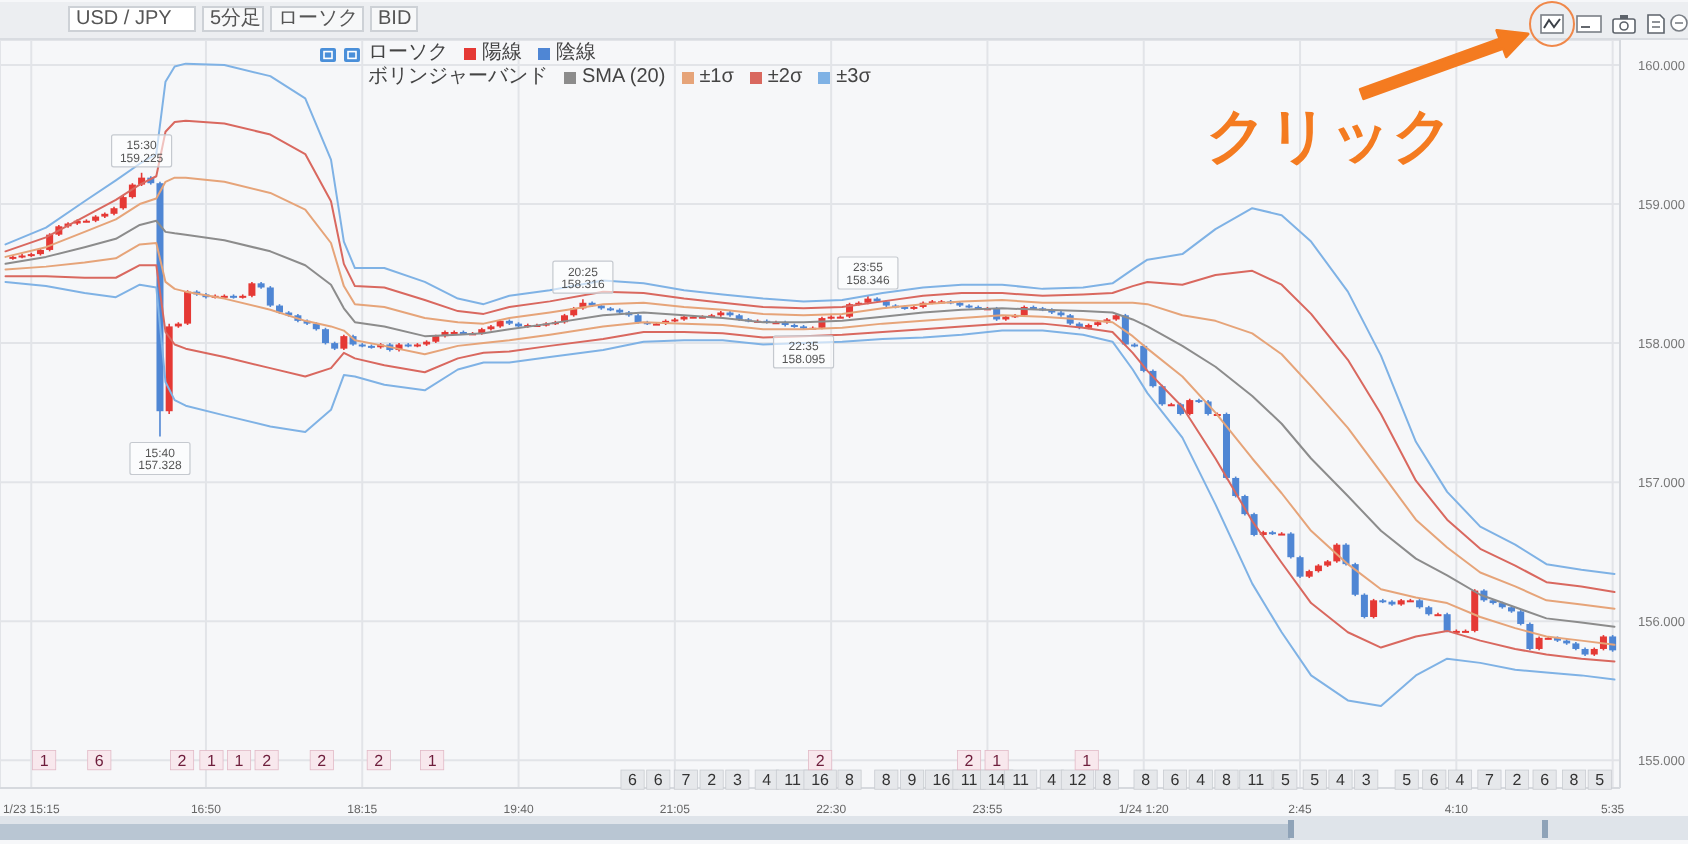 Image resolution: width=1688 pixels, height=844 pixels. Describe the element at coordinates (408, 54) in the screenshot. I see `legend-title: ローソク` at that location.